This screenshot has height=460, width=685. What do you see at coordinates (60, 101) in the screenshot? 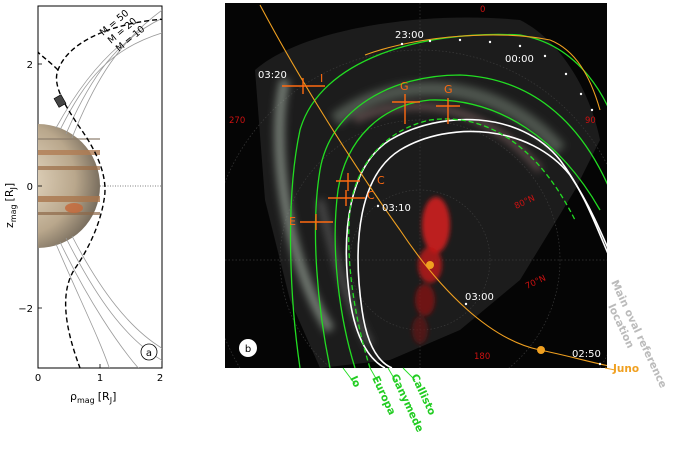
I see `footprint-box` at bounding box center [60, 101].